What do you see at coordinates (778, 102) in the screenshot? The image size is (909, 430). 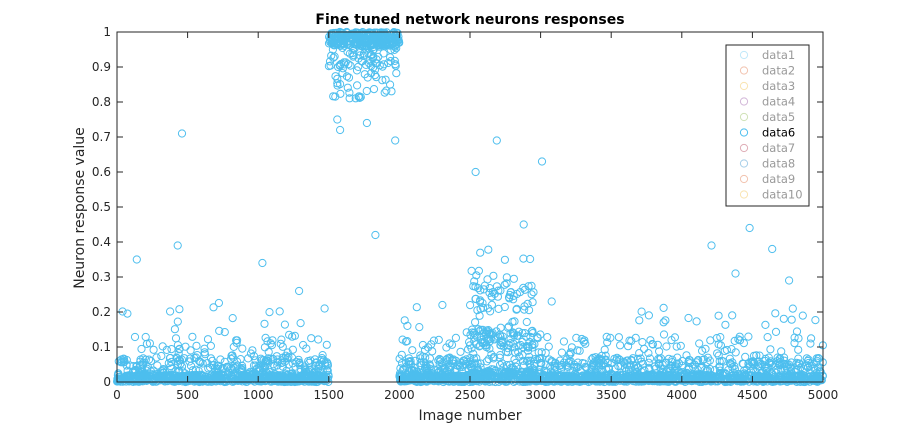 I see `legend-entry: data4` at bounding box center [778, 102].